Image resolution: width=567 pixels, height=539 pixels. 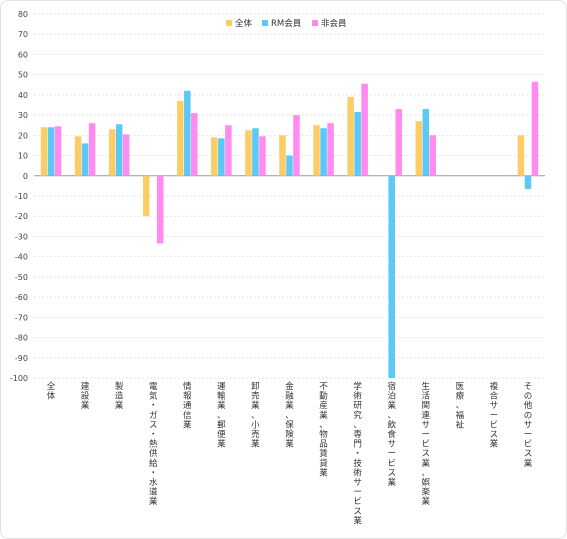 I want to click on y-tick-label: -20, so click(x=21, y=216).